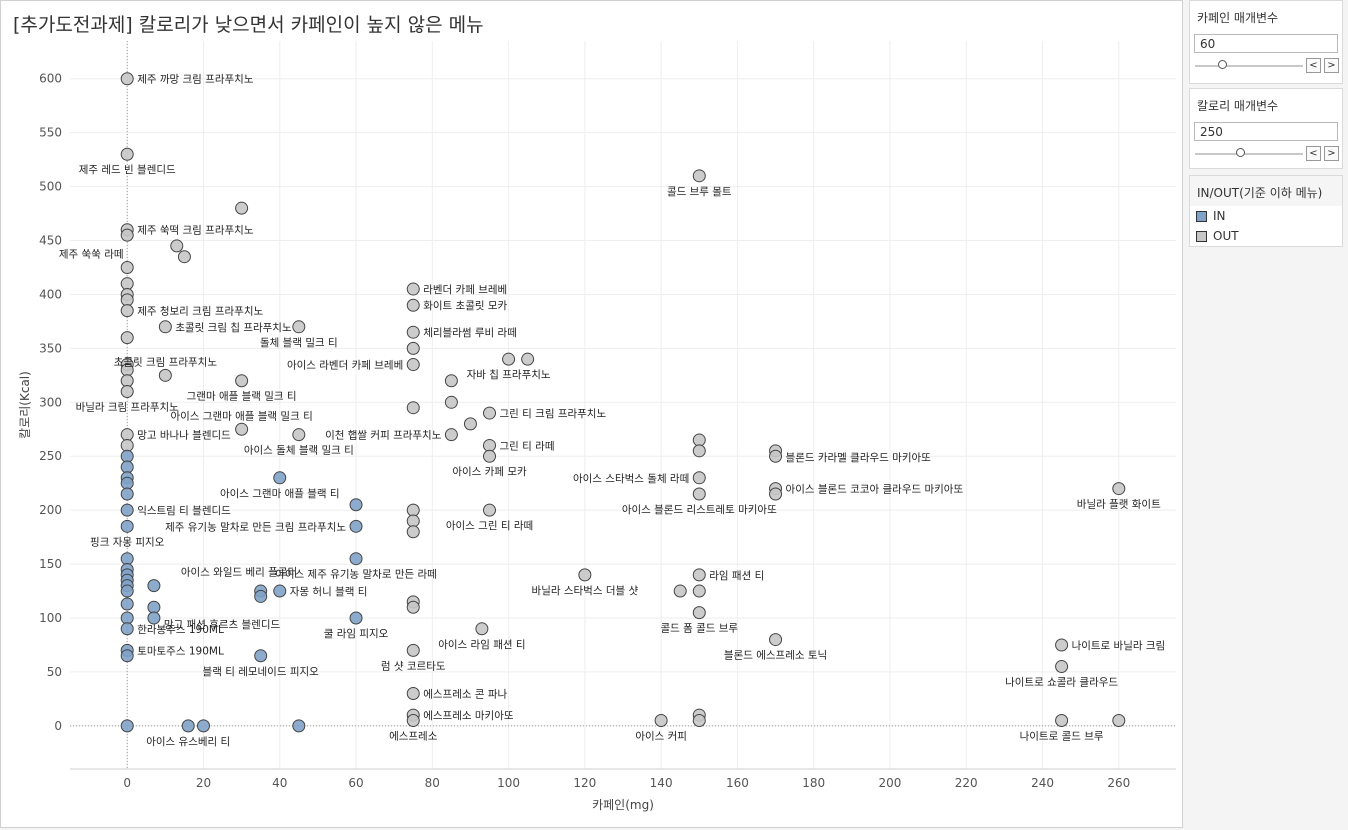  Describe the element at coordinates (1249, 66) in the screenshot. I see `caffeine-slider-track` at that location.